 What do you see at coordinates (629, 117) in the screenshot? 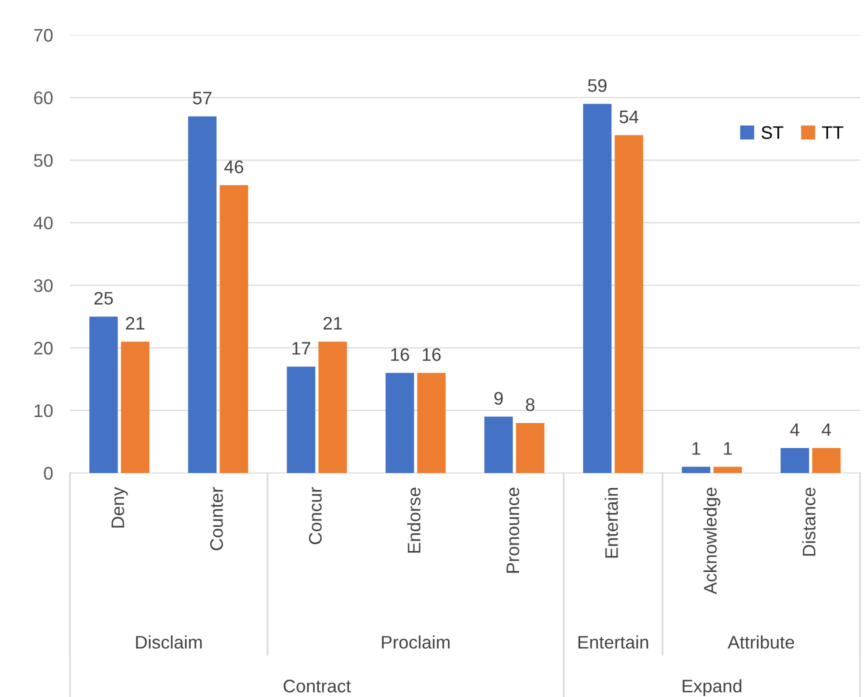
I see `data-label: 54` at bounding box center [629, 117].